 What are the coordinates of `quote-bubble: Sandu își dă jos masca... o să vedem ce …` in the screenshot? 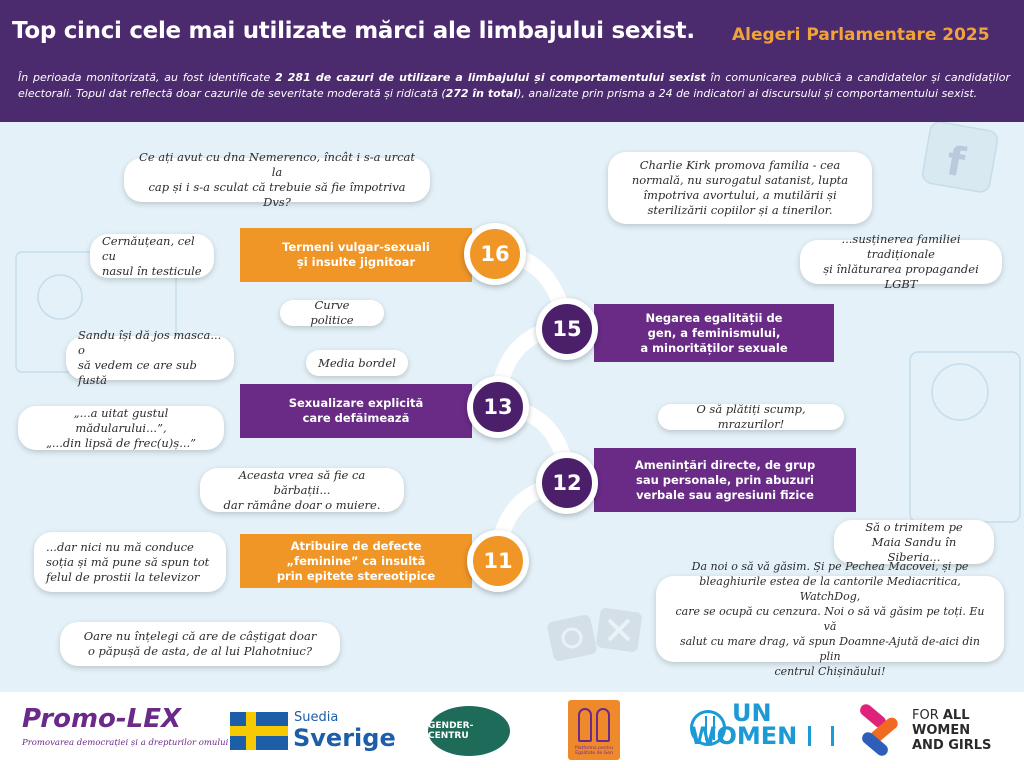 It's located at (150, 357).